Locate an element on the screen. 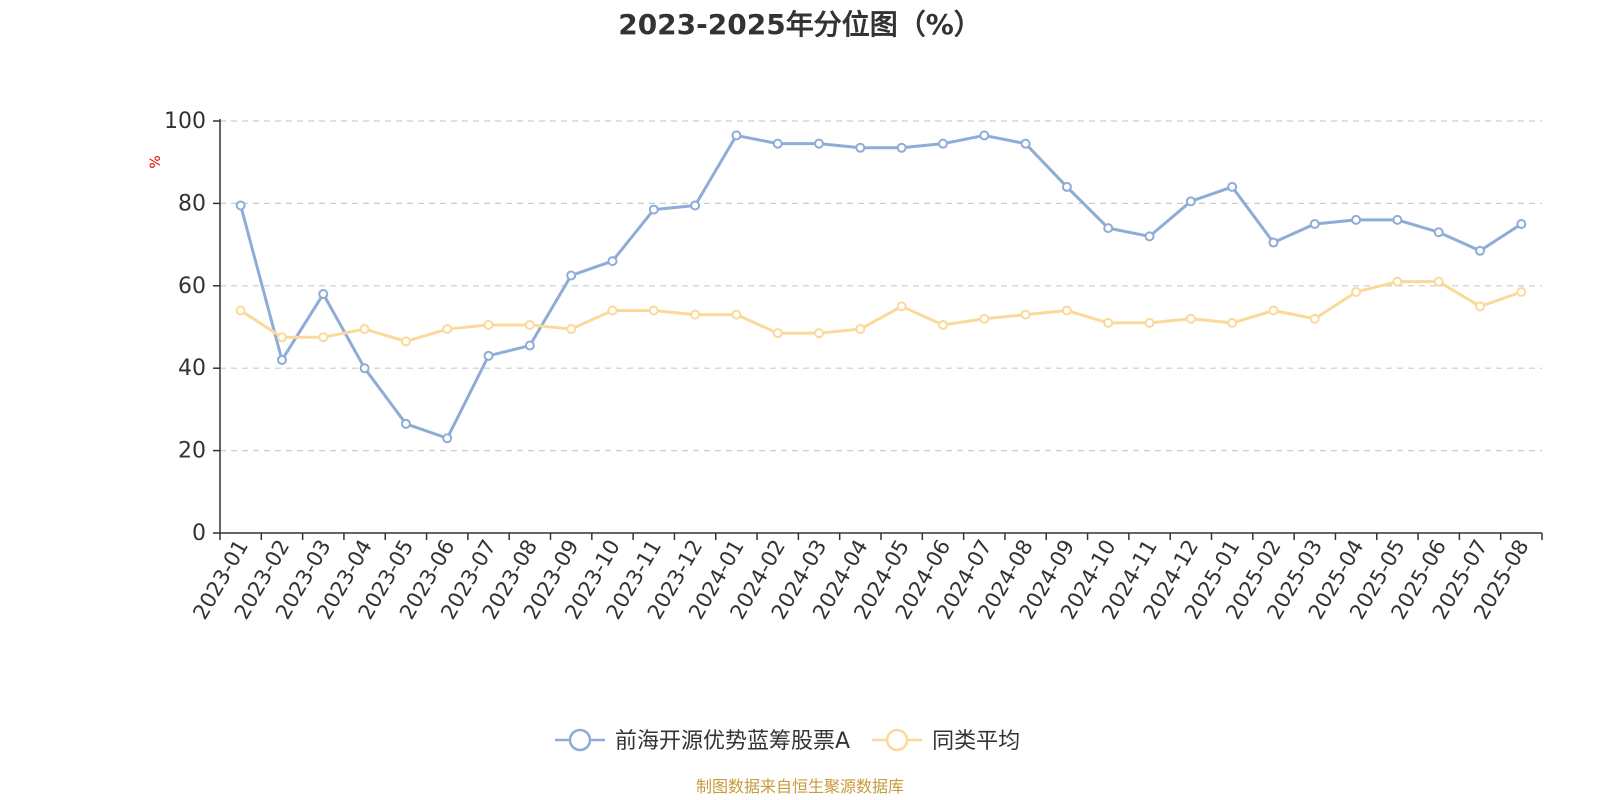 This screenshot has height=800, width=1600. y-tick-label: 0 is located at coordinates (199, 533).